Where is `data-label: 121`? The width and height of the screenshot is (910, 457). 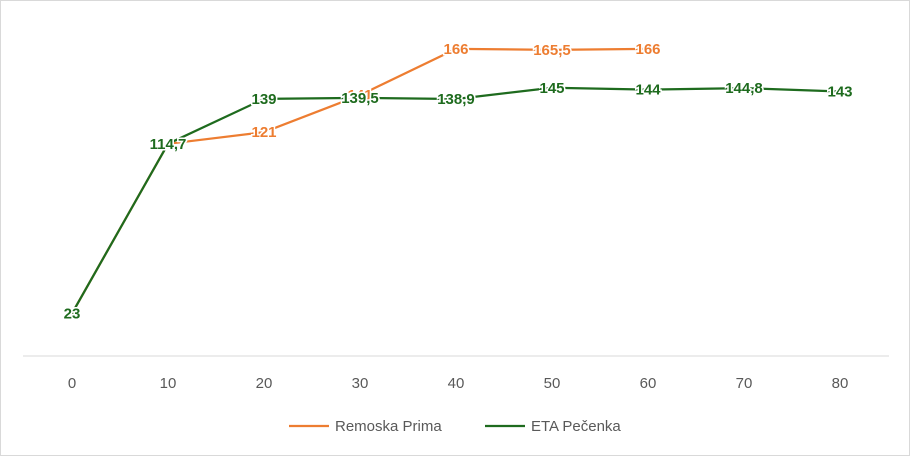 data-label: 121 is located at coordinates (263, 132).